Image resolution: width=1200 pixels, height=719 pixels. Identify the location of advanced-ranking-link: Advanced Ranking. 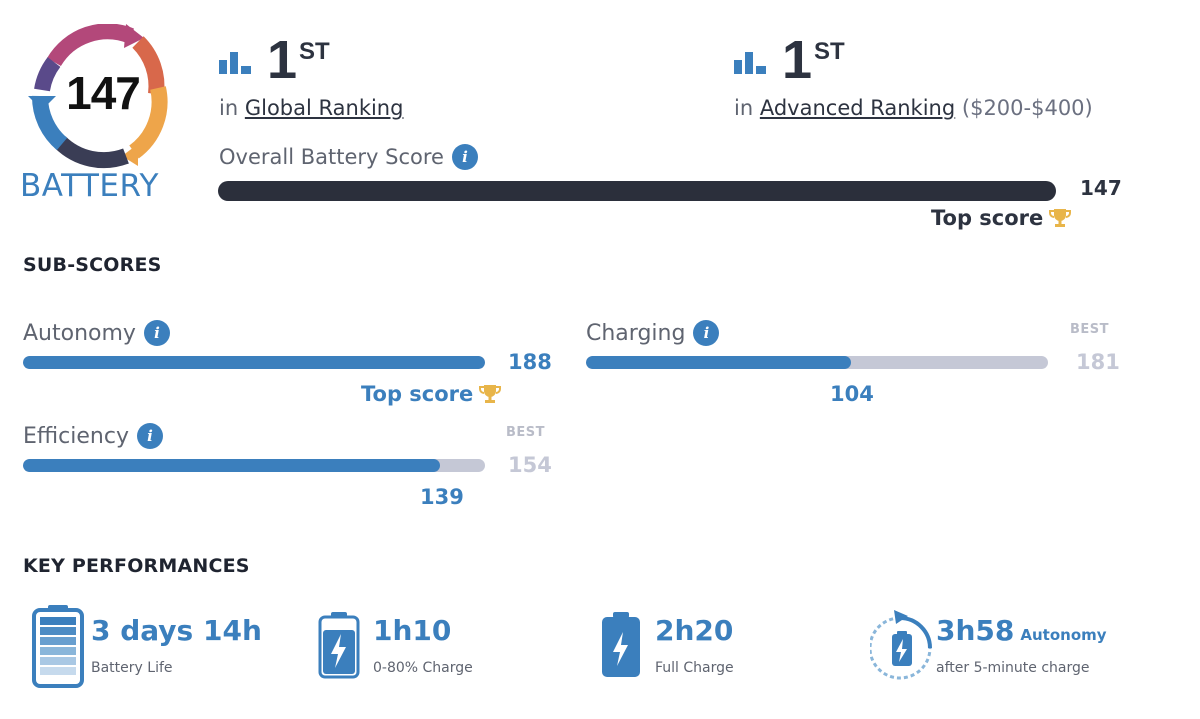
(857, 108).